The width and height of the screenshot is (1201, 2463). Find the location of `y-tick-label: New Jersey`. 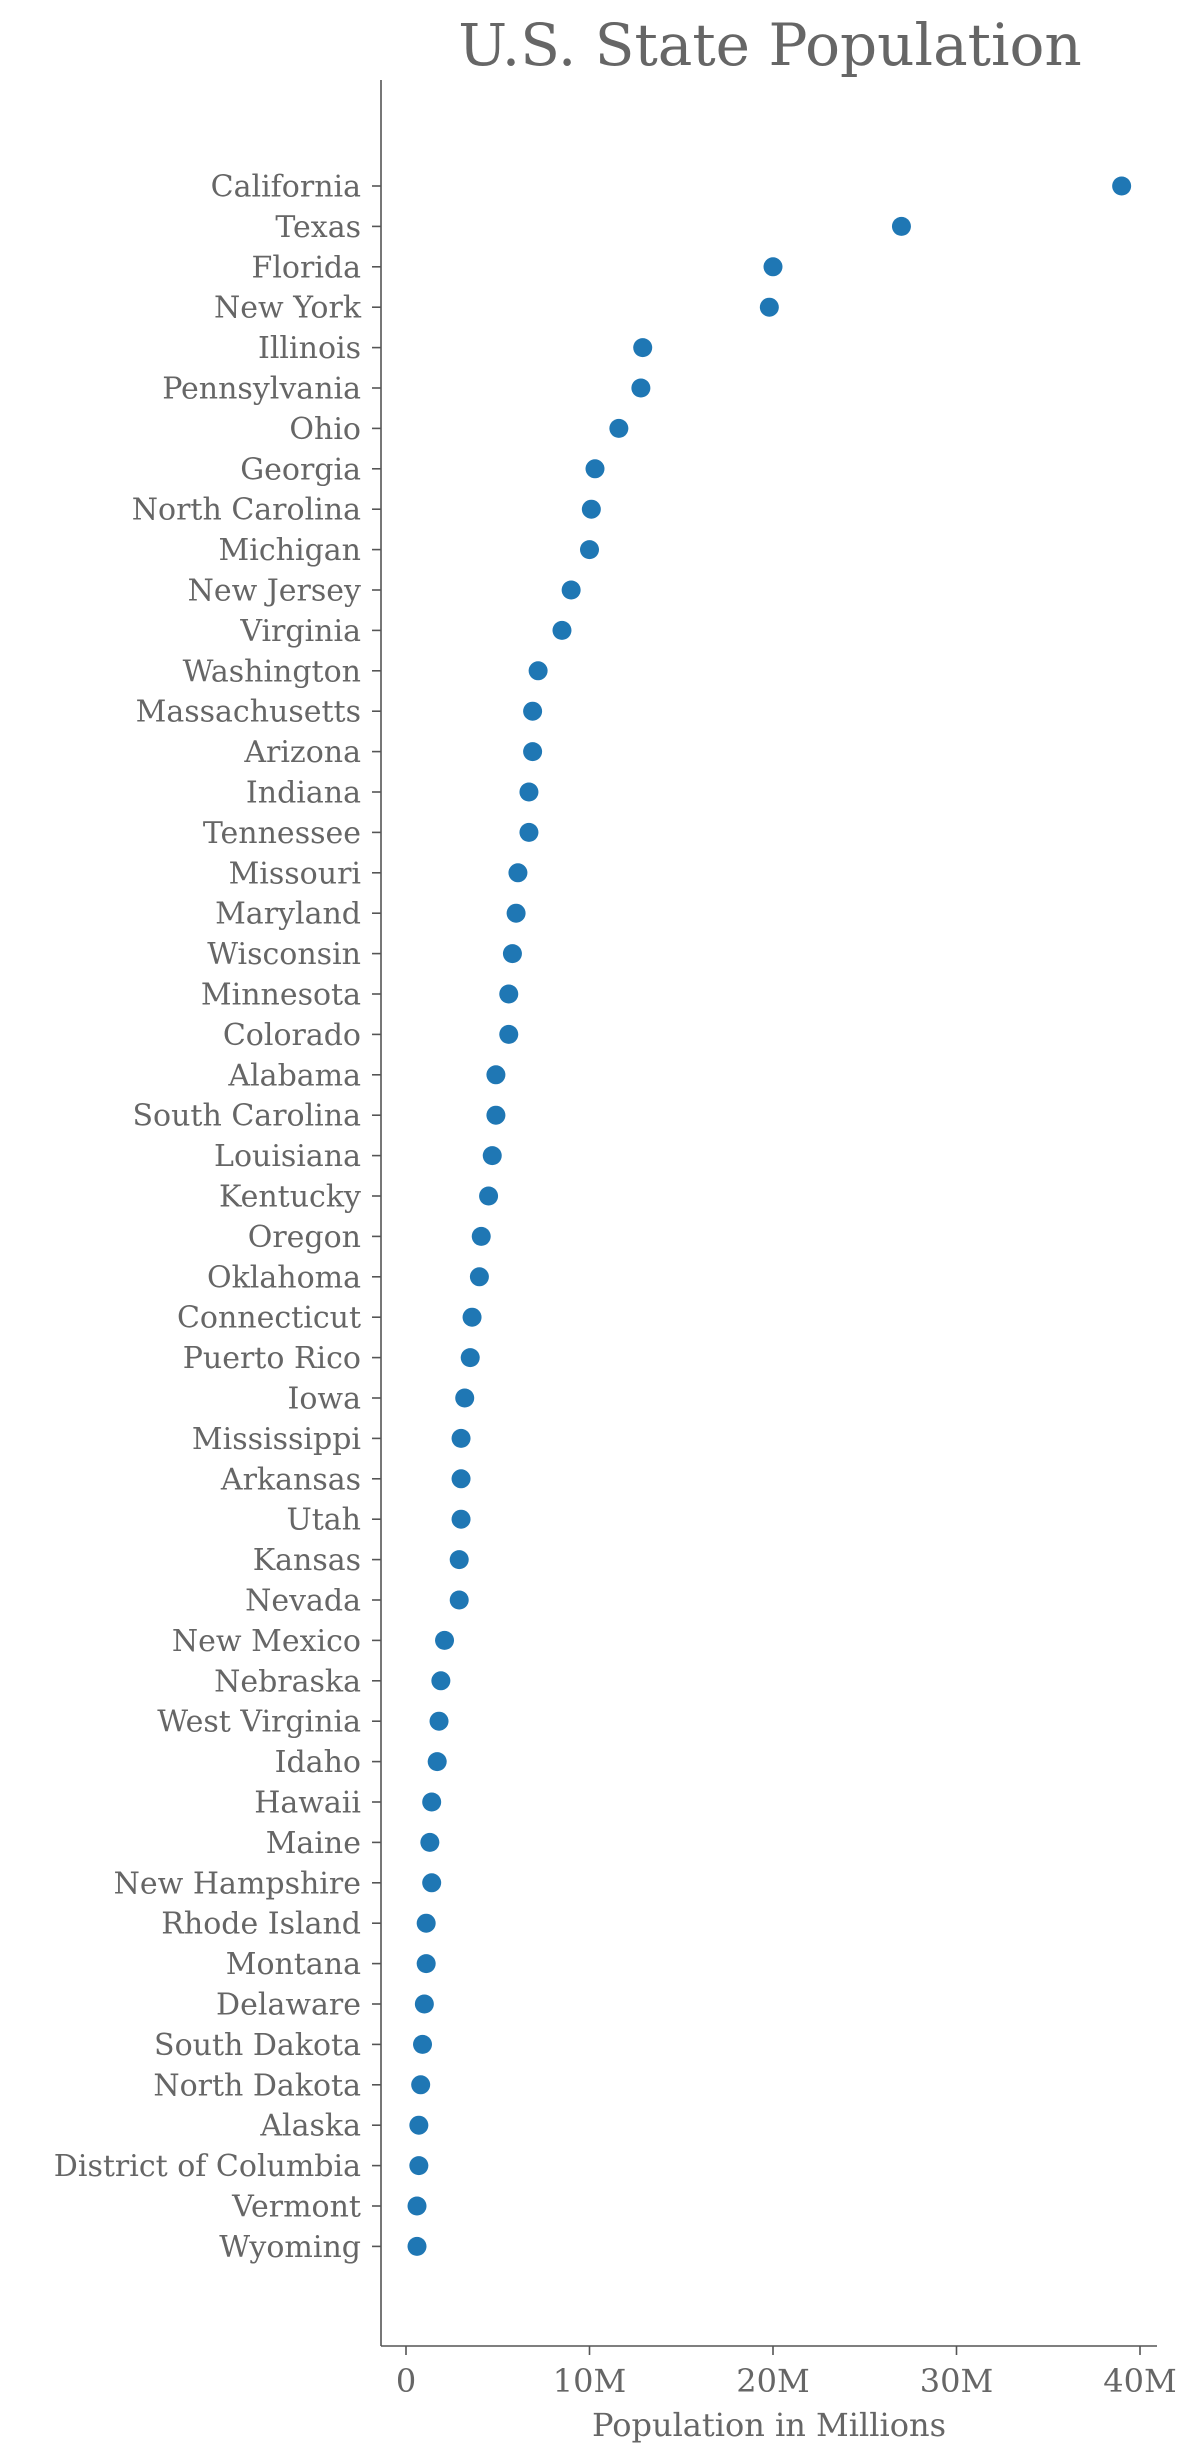

y-tick-label: New Jersey is located at coordinates (274, 591).